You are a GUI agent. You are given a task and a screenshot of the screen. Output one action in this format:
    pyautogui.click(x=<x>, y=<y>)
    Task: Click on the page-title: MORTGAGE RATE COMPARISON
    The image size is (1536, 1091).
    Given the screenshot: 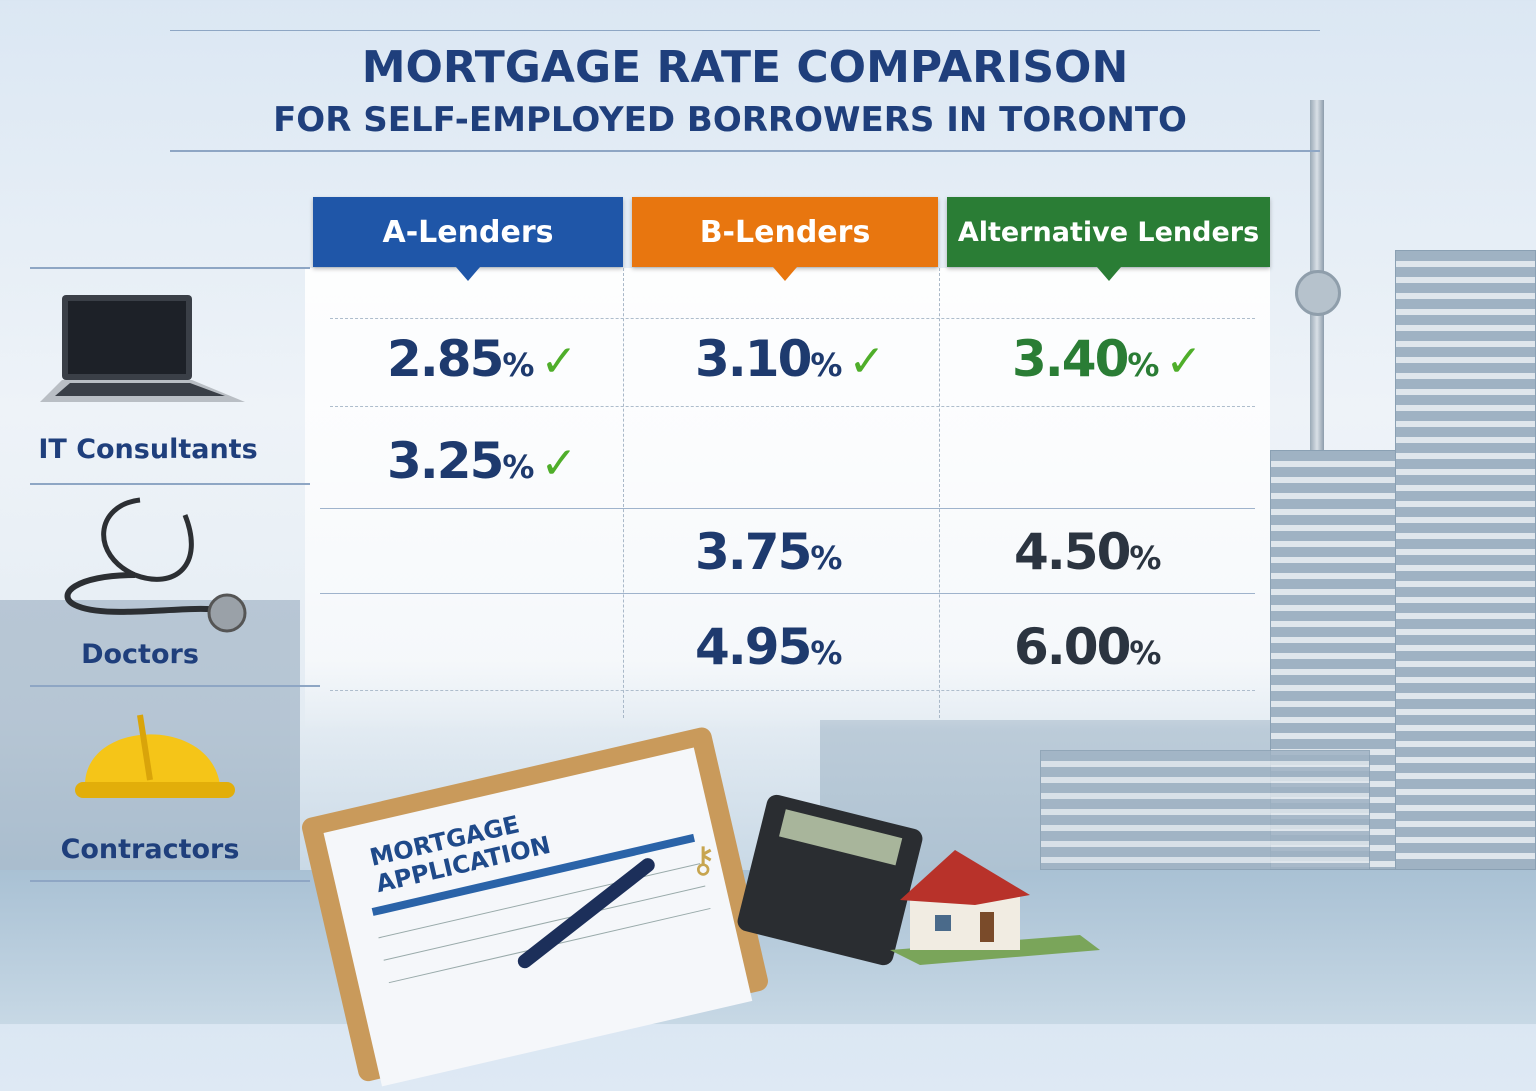 What is the action you would take?
    pyautogui.click(x=745, y=67)
    